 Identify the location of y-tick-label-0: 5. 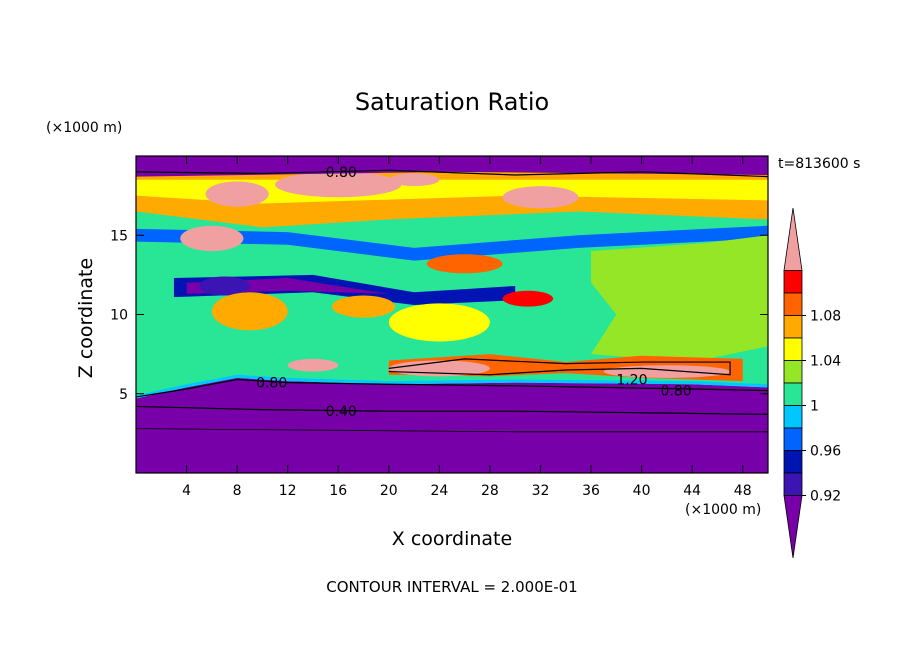
(123, 395).